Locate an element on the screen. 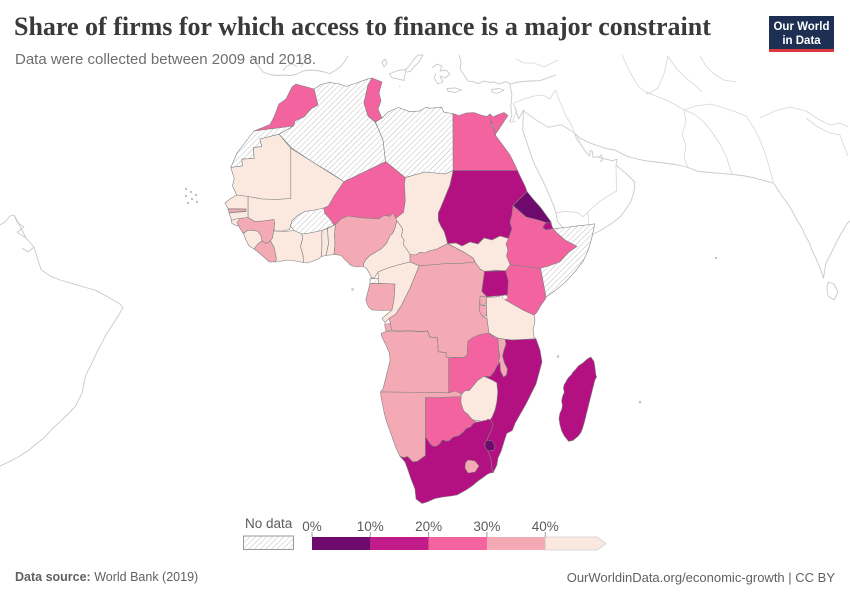 Image resolution: width=850 pixels, height=600 pixels. svg-text: 40% is located at coordinates (545, 526).